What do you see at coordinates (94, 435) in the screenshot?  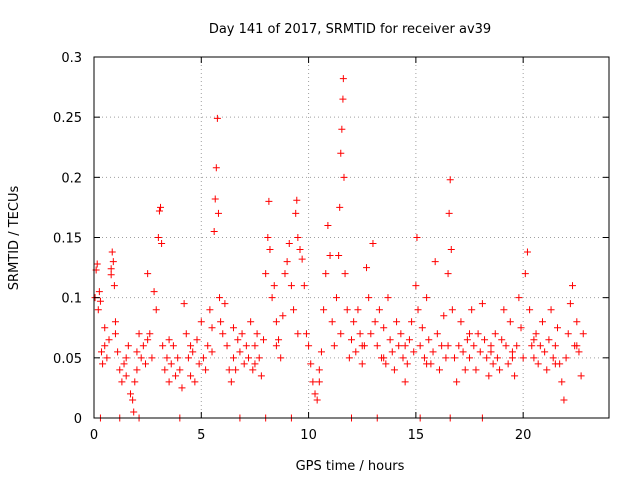 I see `x-tick-label: 0` at bounding box center [94, 435].